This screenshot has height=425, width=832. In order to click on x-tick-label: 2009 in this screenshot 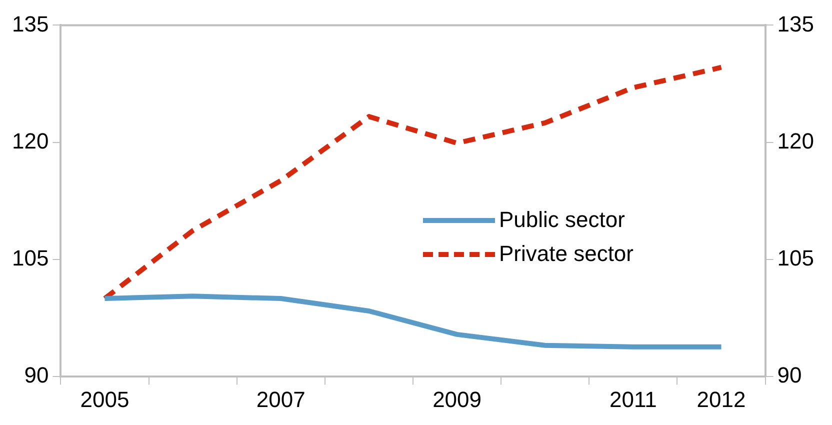, I will do `click(457, 399)`.